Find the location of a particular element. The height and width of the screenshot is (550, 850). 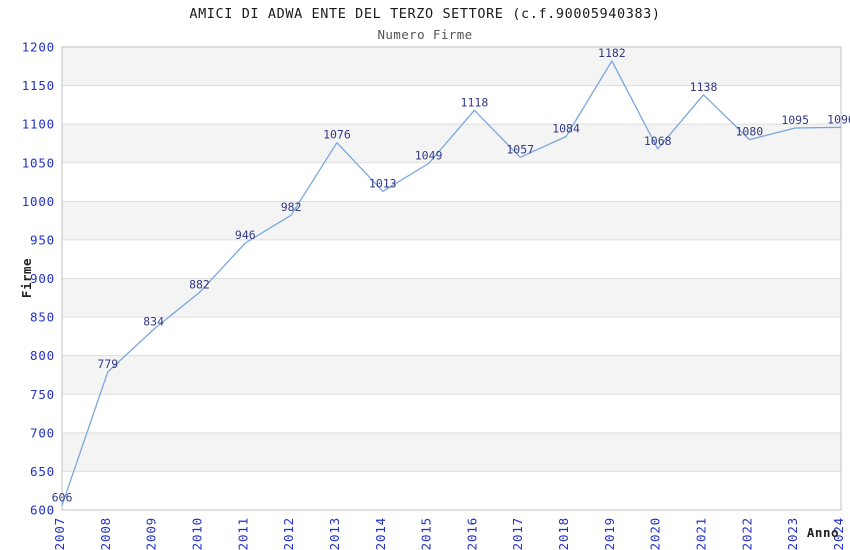

x-tick-label: 2014 is located at coordinates (380, 533).